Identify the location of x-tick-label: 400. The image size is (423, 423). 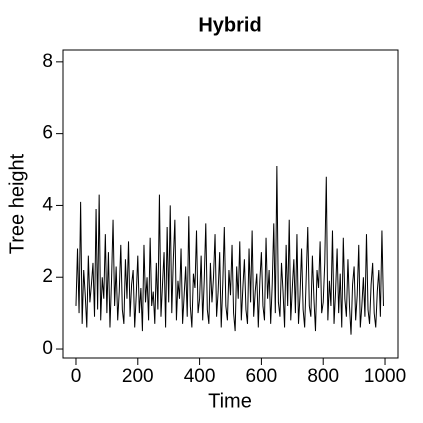
(200, 376).